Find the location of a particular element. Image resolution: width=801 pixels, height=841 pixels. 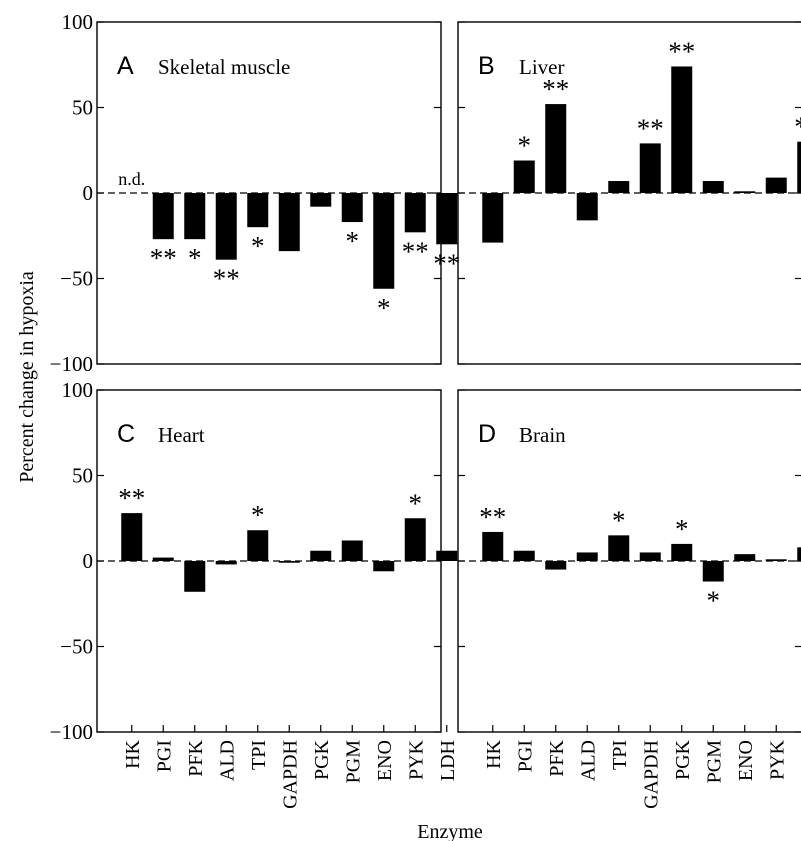

bar-panel-c-hk is located at coordinates (132, 537).